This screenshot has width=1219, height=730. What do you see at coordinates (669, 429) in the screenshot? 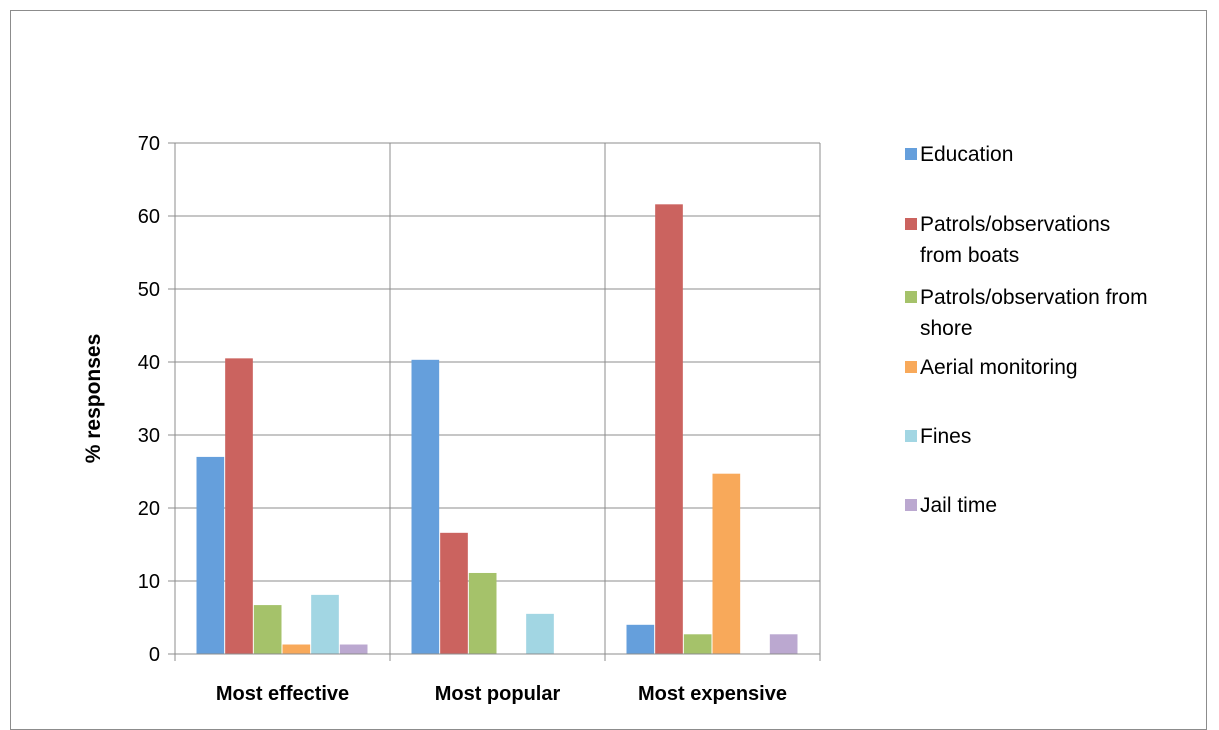
I see `bar-patrols-observations-from-boats-most-expensive` at bounding box center [669, 429].